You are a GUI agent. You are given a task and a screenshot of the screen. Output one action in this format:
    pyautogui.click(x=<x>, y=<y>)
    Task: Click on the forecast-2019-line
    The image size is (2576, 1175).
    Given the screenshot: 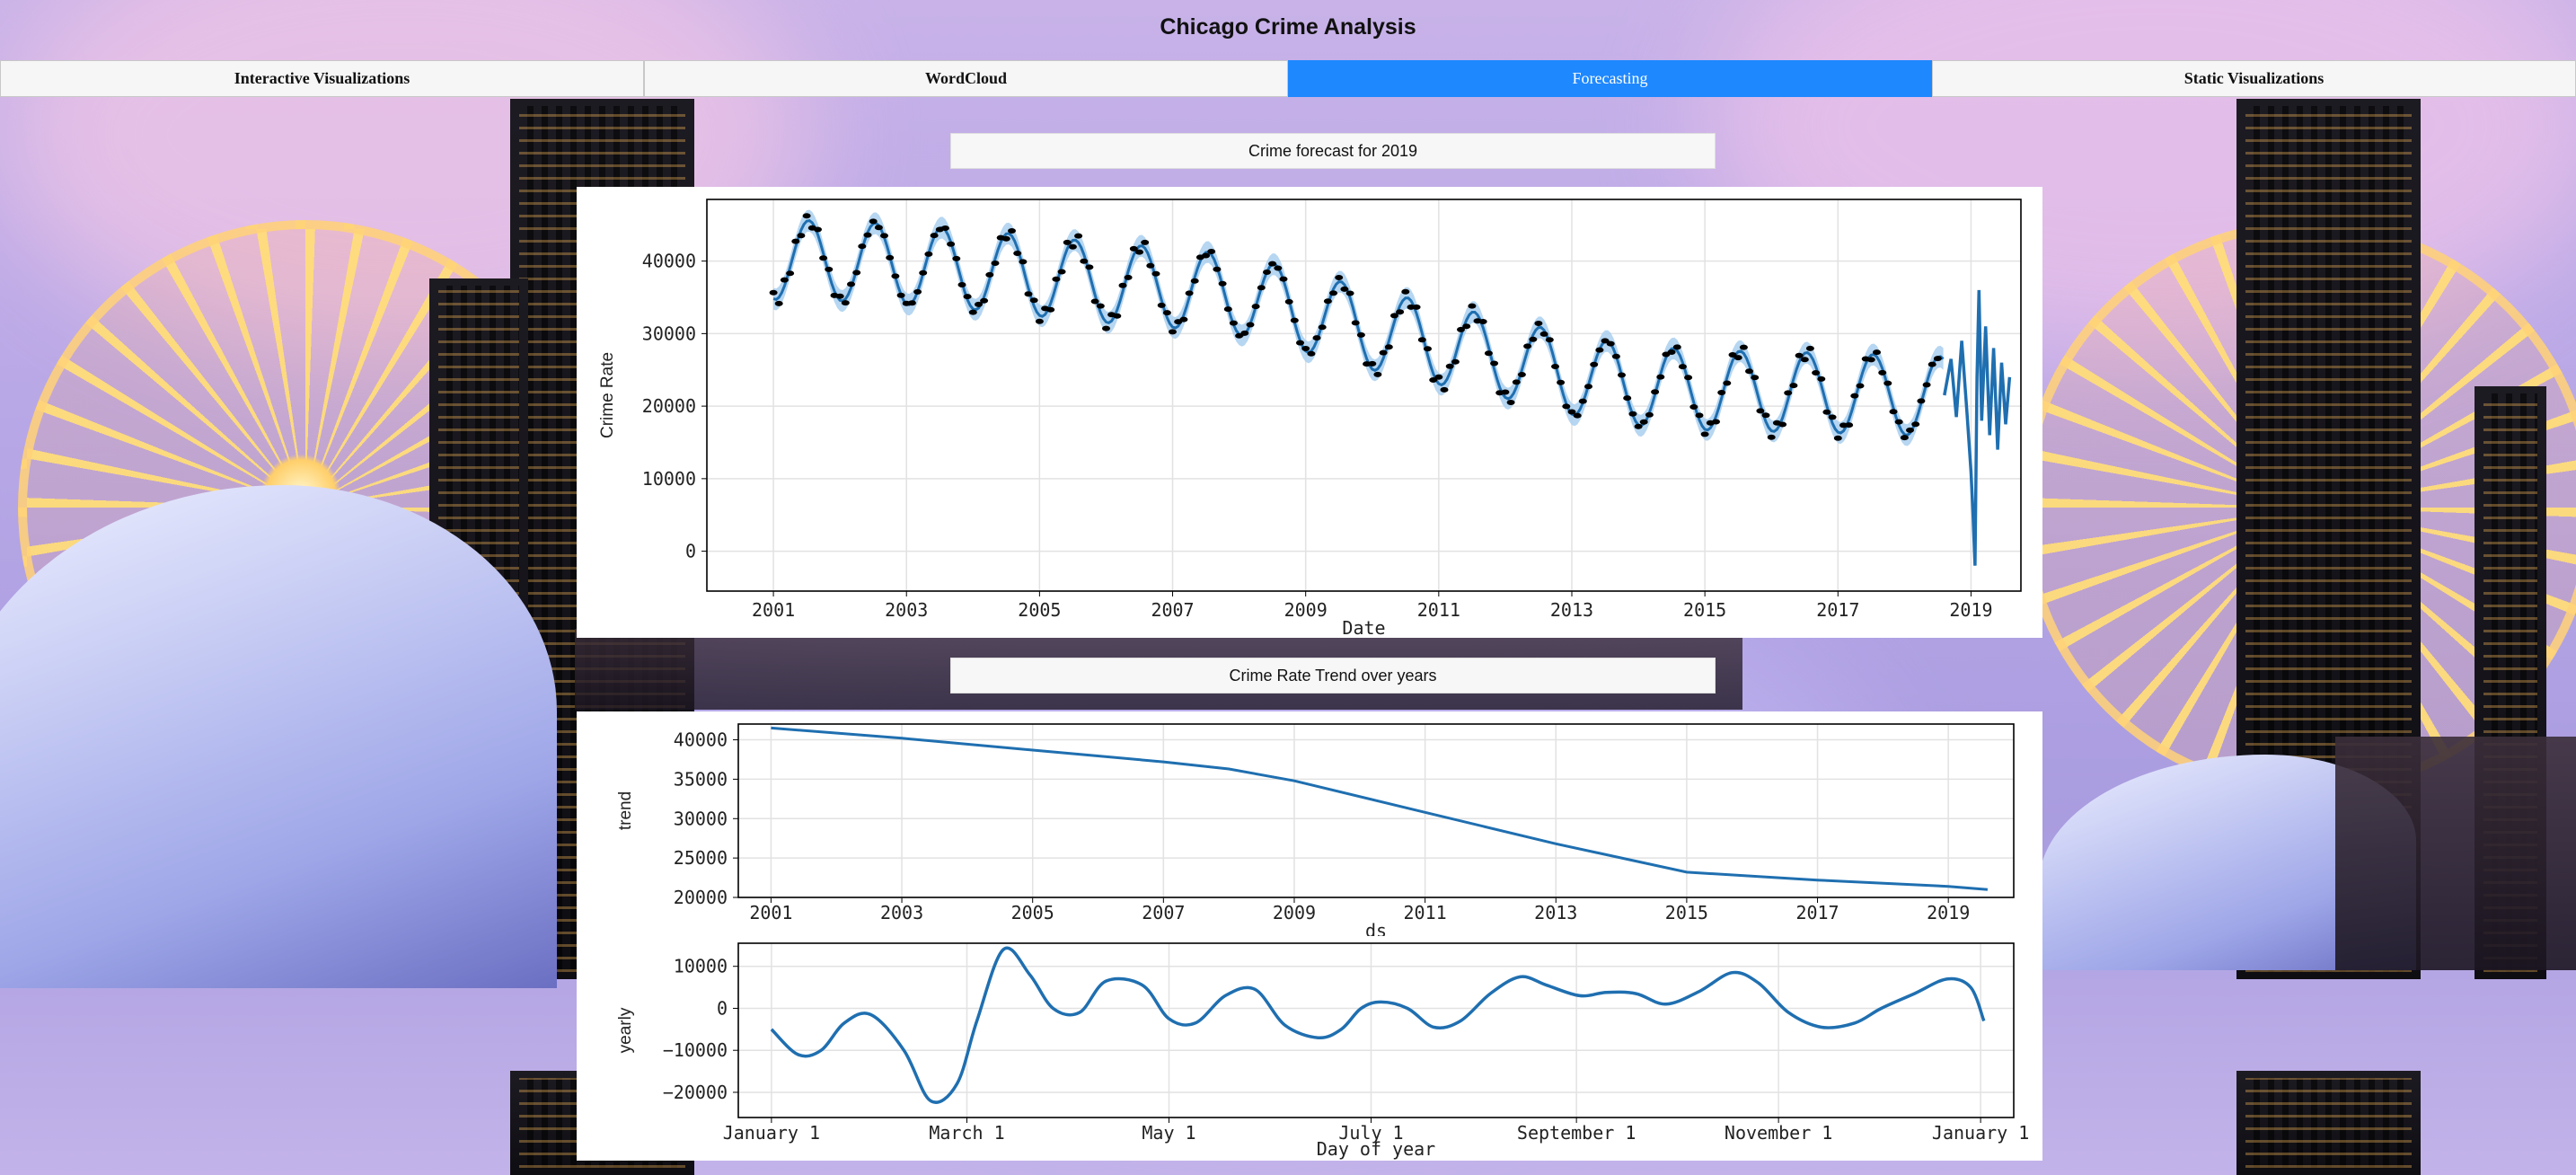 What is the action you would take?
    pyautogui.click(x=1977, y=427)
    